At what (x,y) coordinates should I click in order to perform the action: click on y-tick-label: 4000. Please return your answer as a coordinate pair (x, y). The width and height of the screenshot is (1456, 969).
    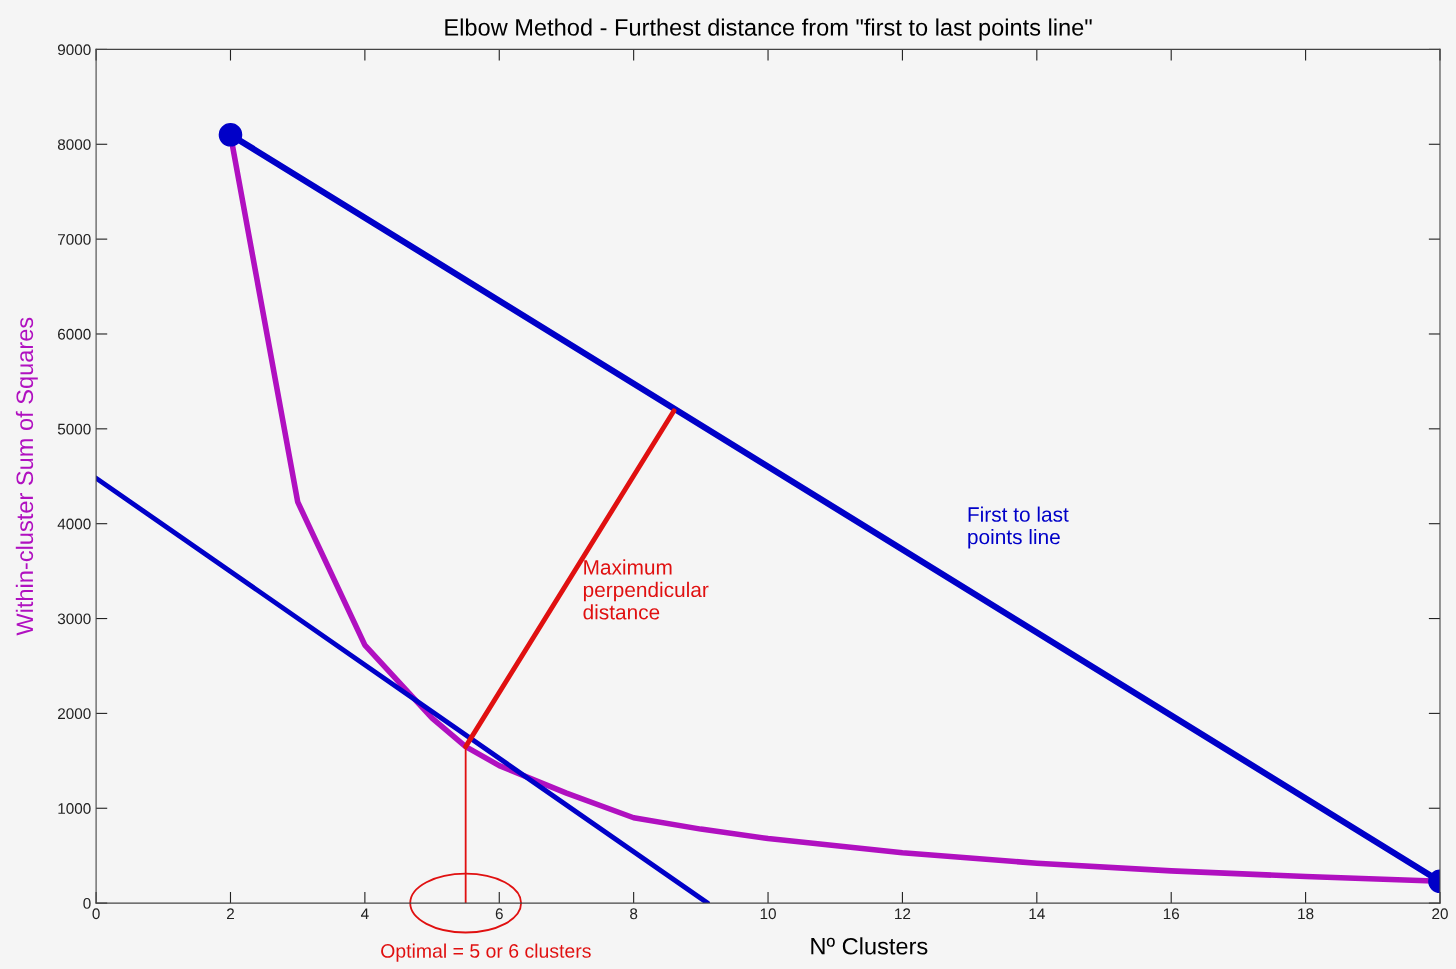
    Looking at the image, I should click on (74, 524).